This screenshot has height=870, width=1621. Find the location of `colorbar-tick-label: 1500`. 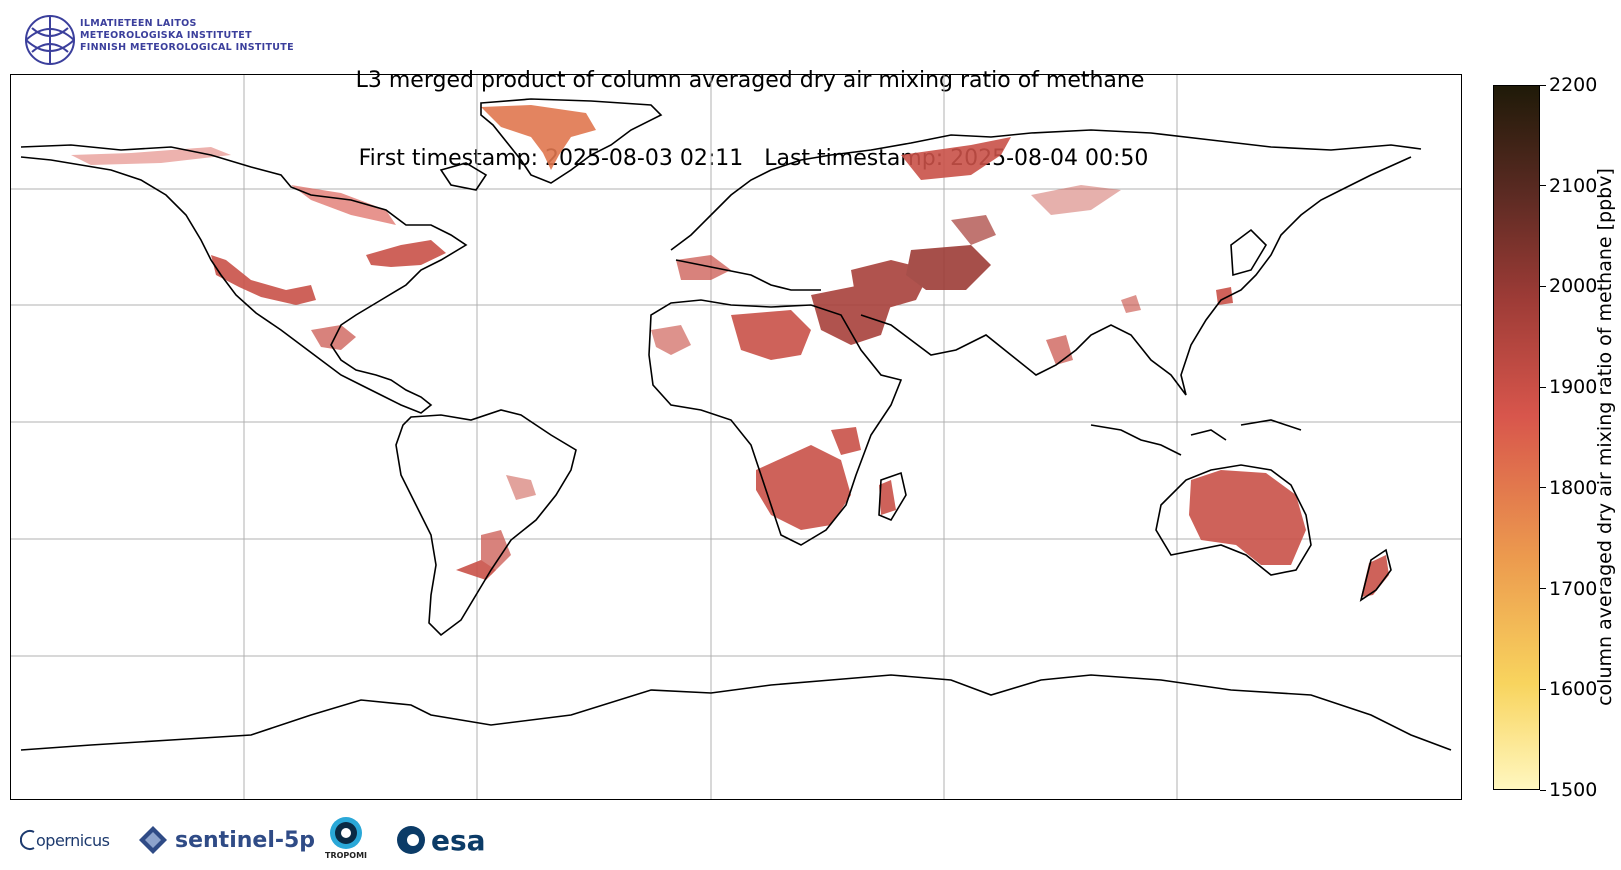

colorbar-tick-label: 1500 is located at coordinates (1573, 790).